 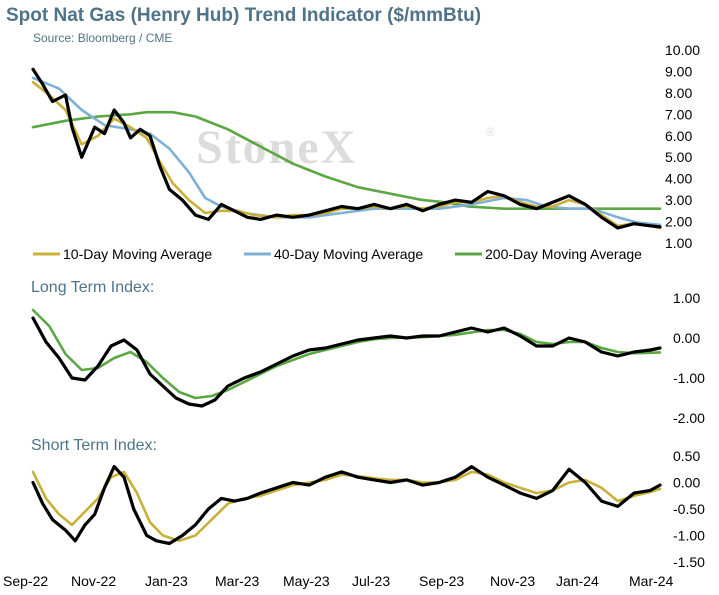 What do you see at coordinates (346, 505) in the screenshot?
I see `short-term-index-line` at bounding box center [346, 505].